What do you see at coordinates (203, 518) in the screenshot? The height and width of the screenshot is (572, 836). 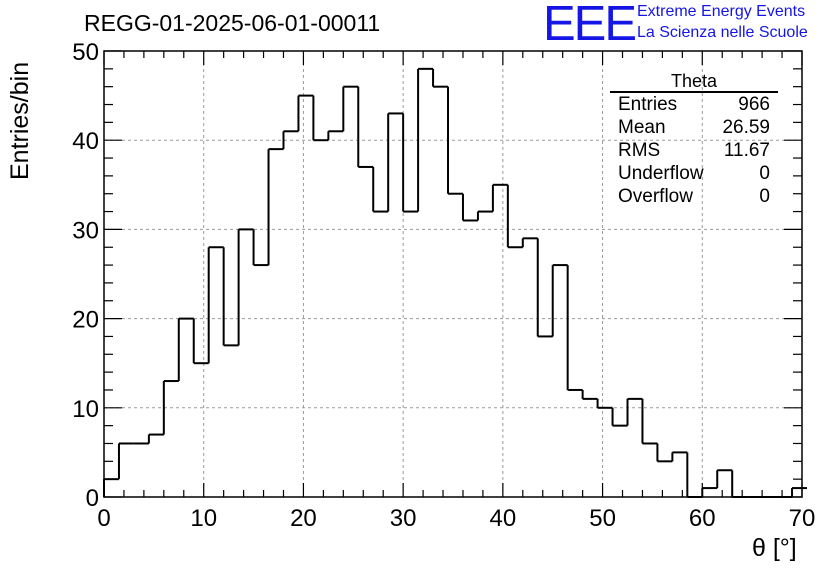 I see `x-tick-label: 10` at bounding box center [203, 518].